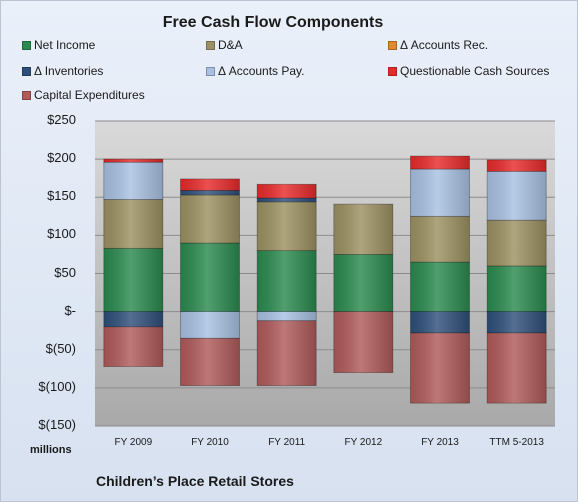 The image size is (578, 502). I want to click on x-tick-label: FY 2010, so click(210, 442).